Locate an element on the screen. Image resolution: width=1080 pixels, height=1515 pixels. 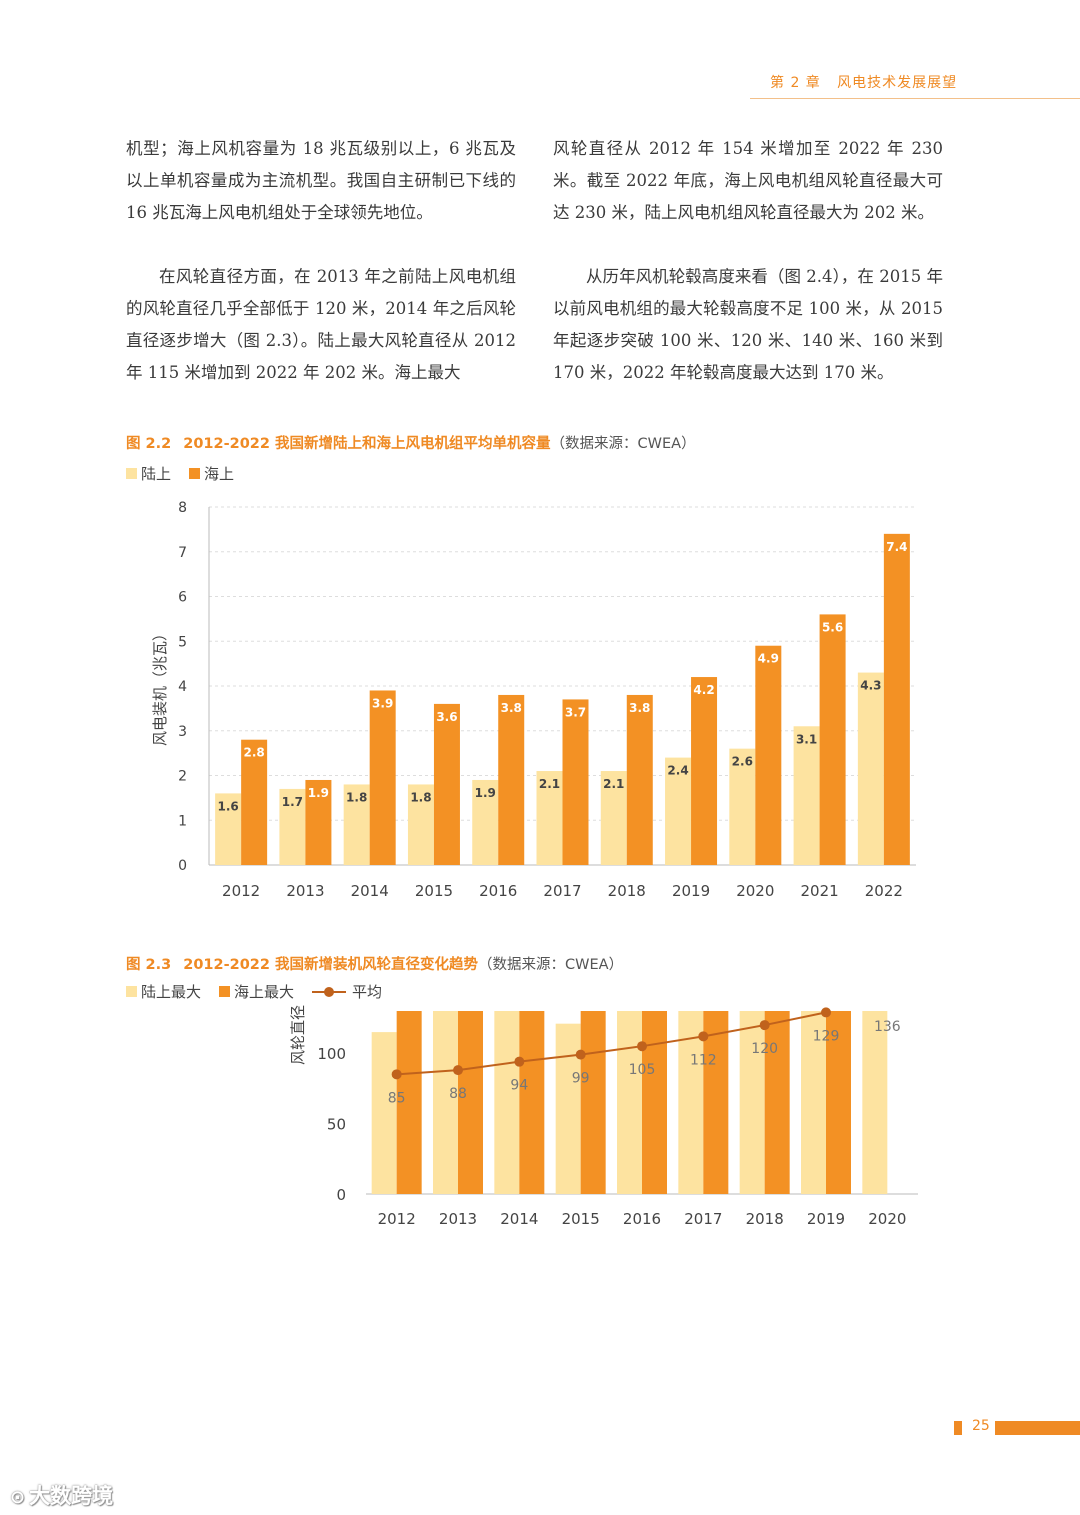
page-number: 25 is located at coordinates (981, 1426).